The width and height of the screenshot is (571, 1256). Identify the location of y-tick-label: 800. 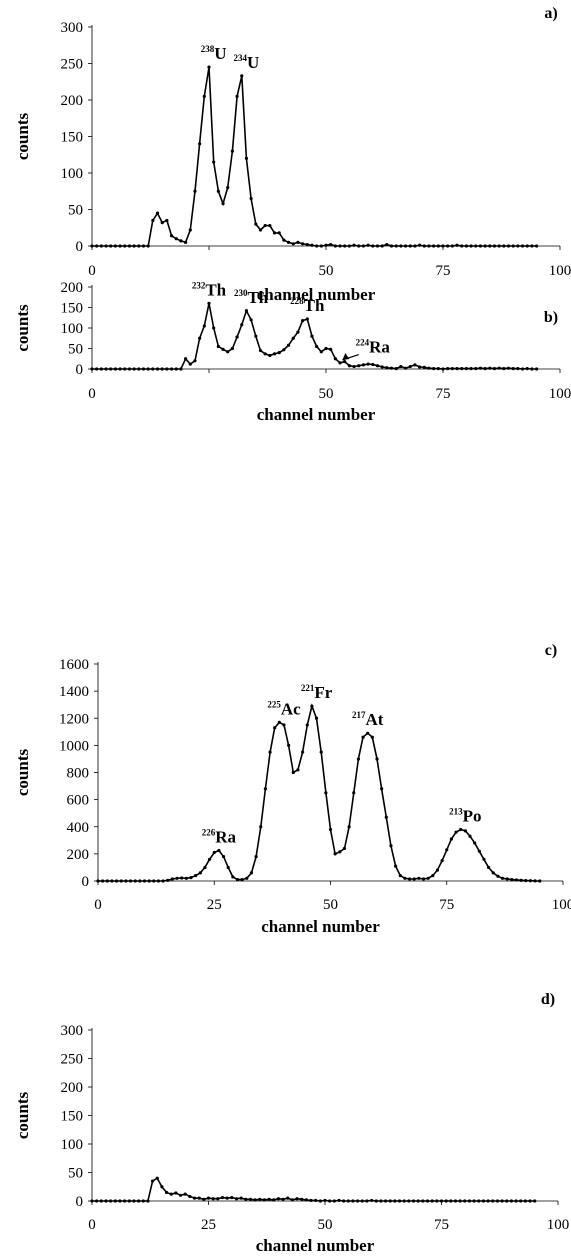
(78, 774).